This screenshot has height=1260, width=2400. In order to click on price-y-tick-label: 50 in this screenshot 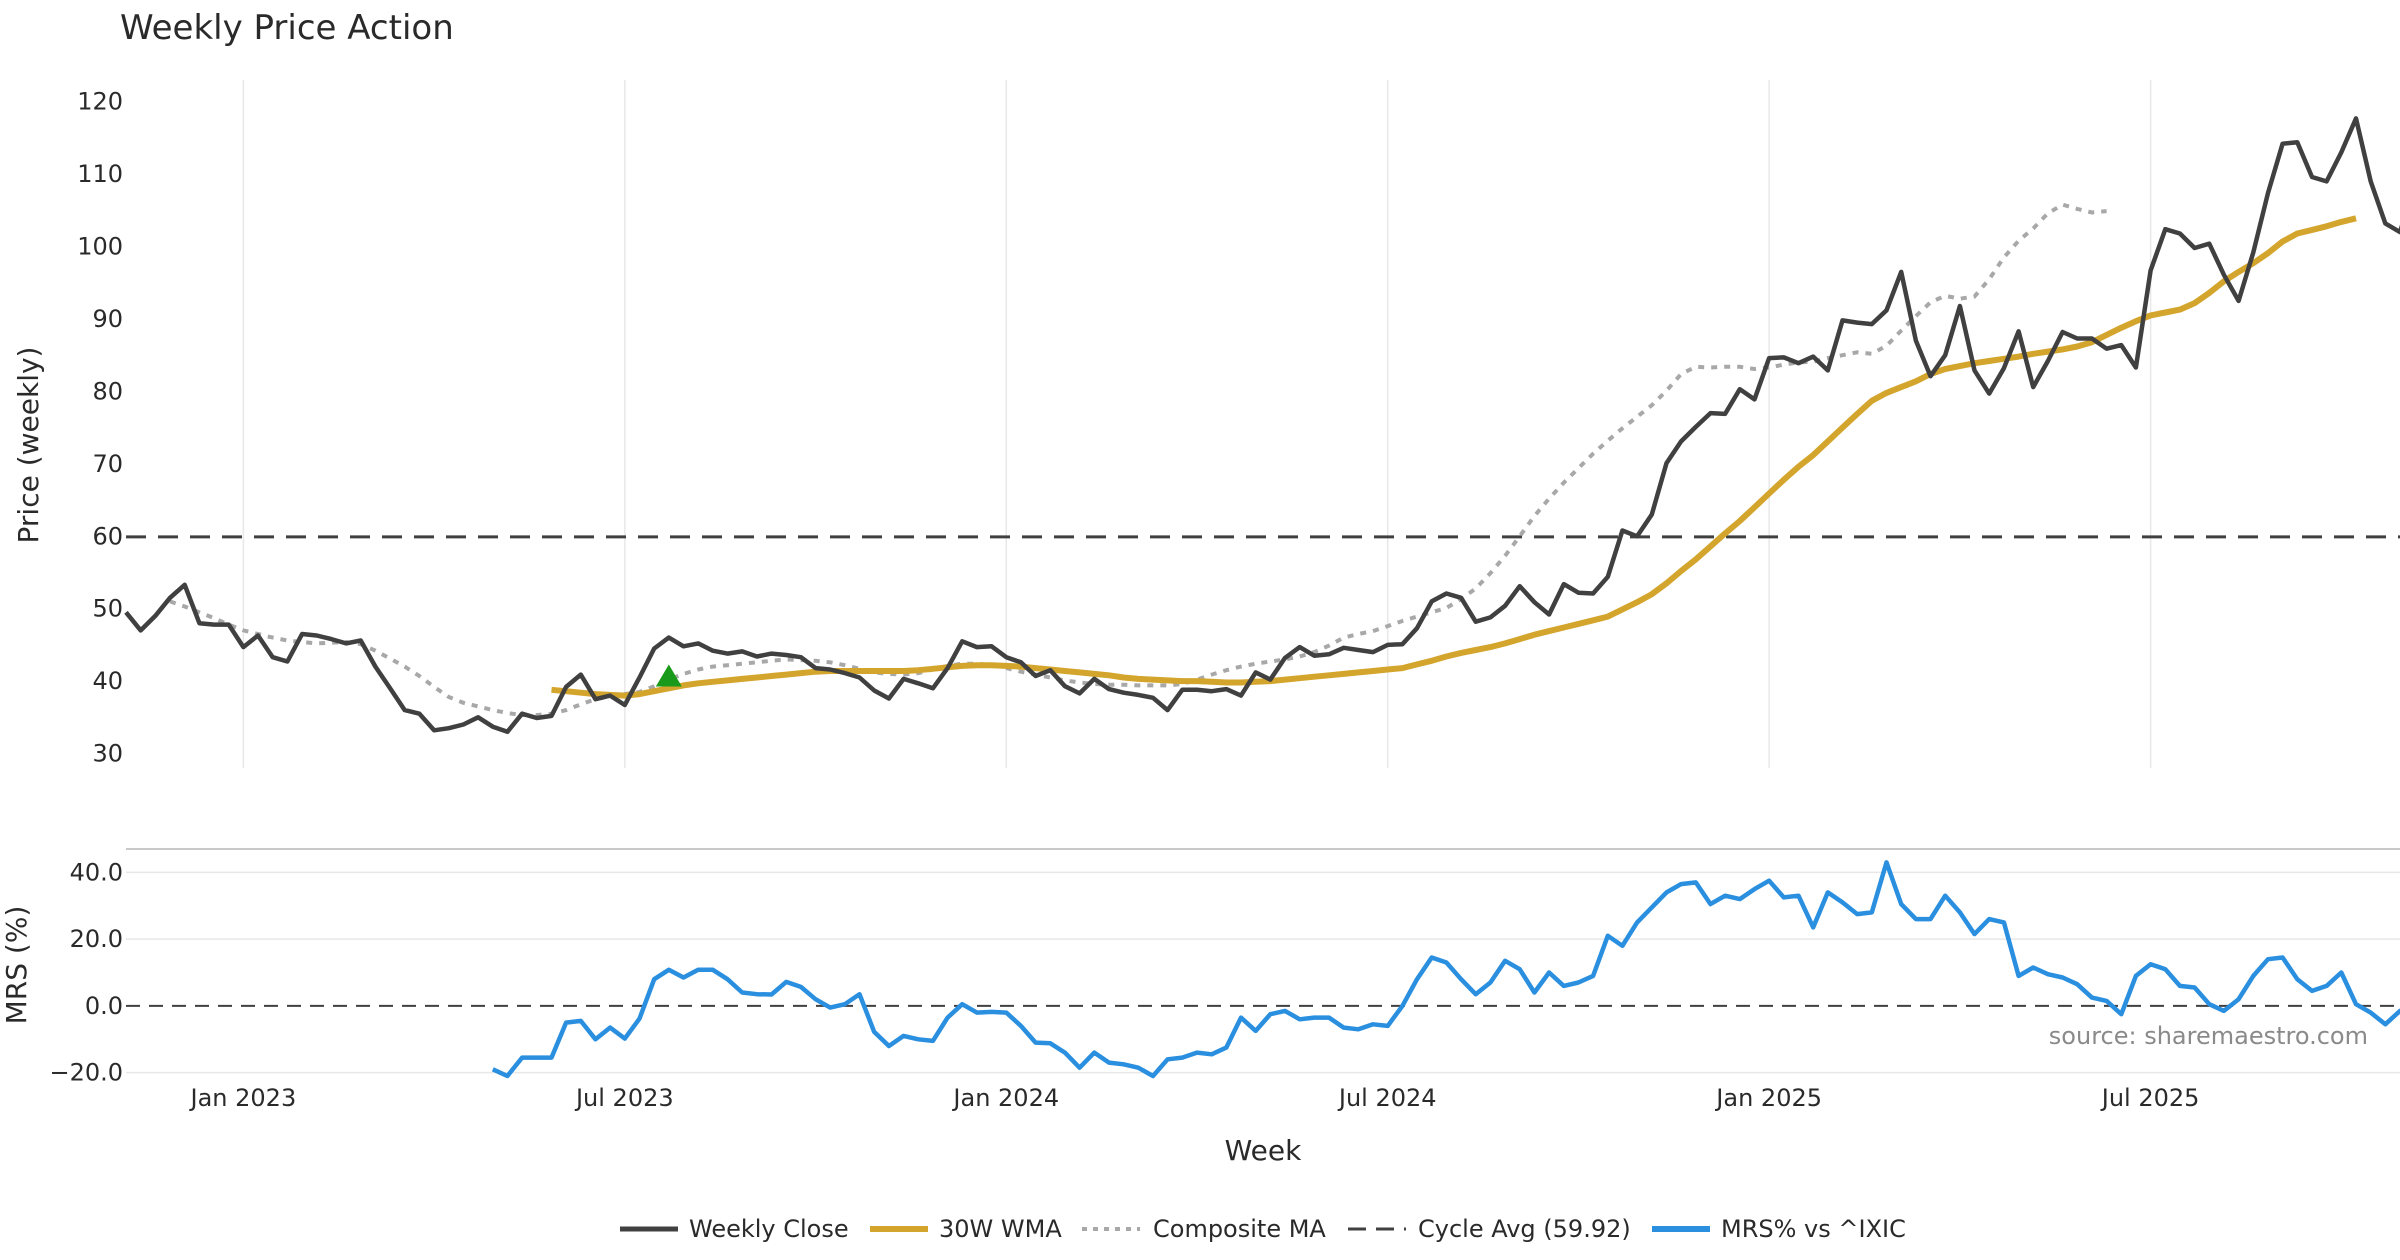, I will do `click(107, 609)`.